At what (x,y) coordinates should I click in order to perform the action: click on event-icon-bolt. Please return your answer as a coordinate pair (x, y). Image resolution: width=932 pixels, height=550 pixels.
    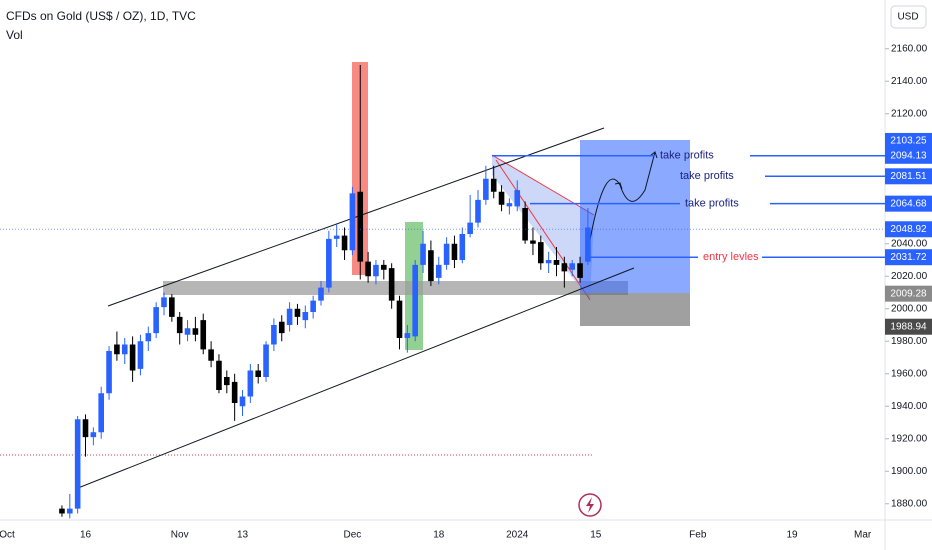
    Looking at the image, I should click on (590, 505).